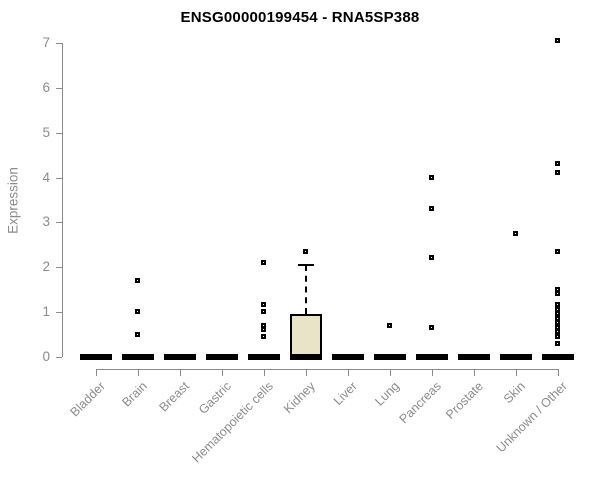 Image resolution: width=600 pixels, height=500 pixels. What do you see at coordinates (46, 221) in the screenshot?
I see `y-tick-label: 3` at bounding box center [46, 221].